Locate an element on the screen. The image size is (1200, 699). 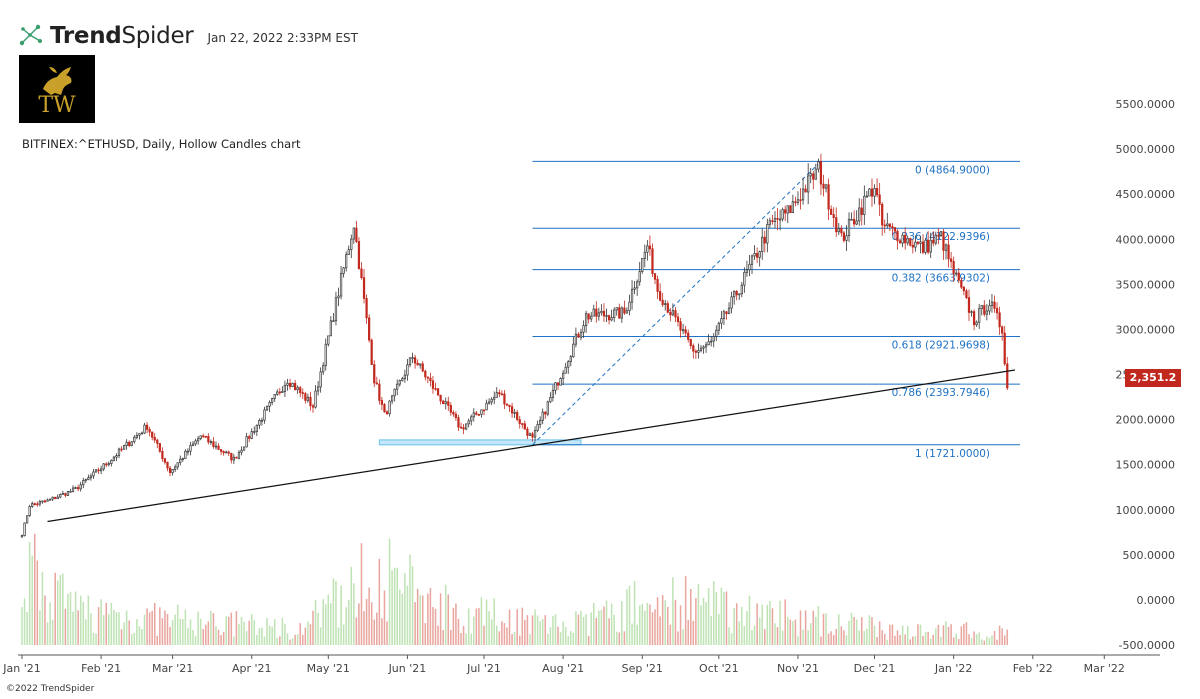
y-tick-label: -500.0000 is located at coordinates (1147, 645).